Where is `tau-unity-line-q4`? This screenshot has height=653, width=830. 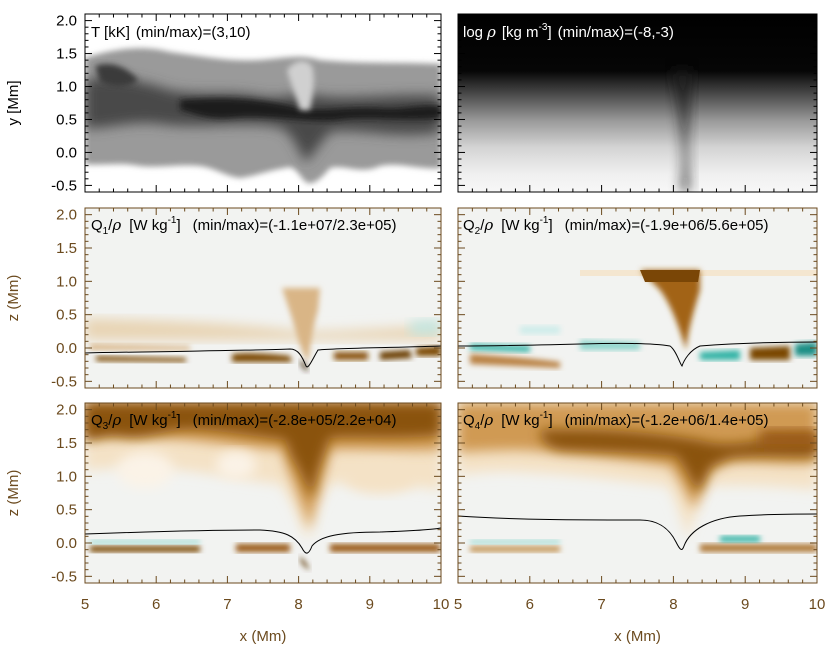
tau-unity-line-q4 is located at coordinates (637, 531).